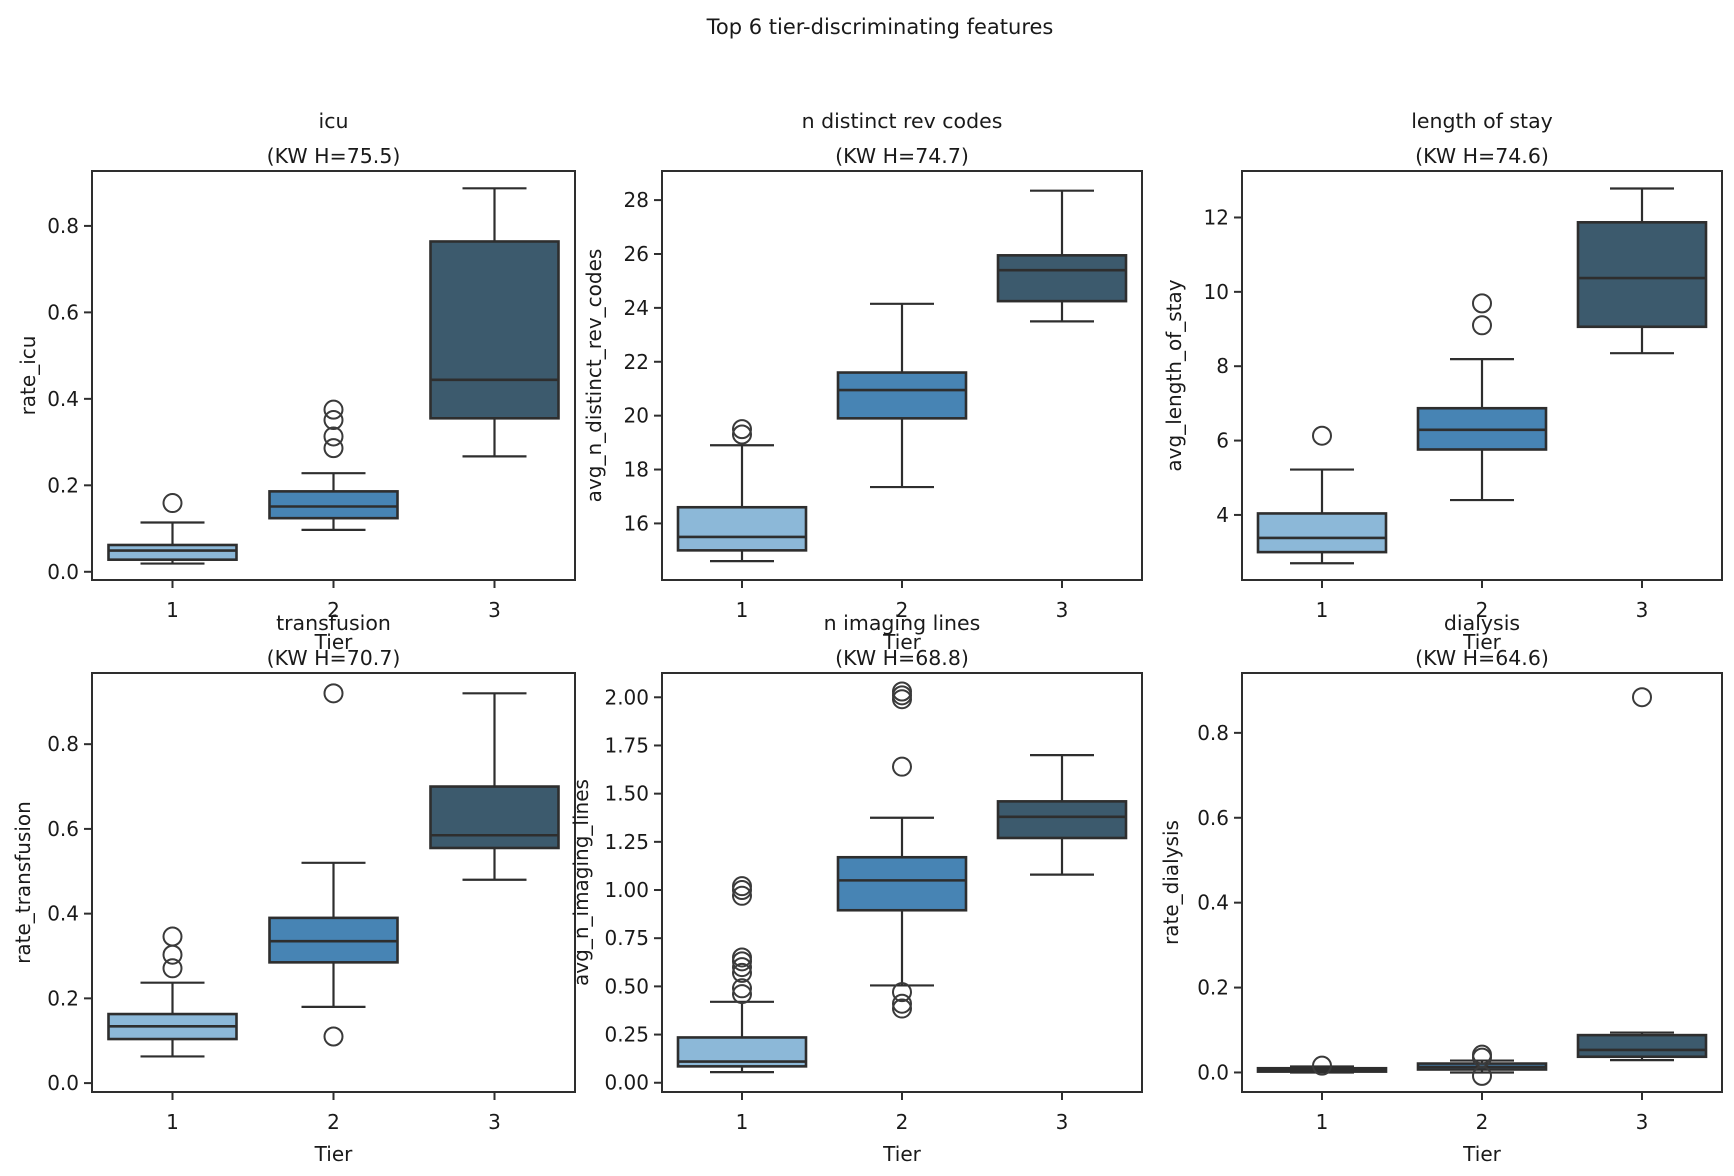 This screenshot has height=1176, width=1734. Describe the element at coordinates (880, 27) in the screenshot. I see `figure-title: Top 6 tier-discriminating features` at that location.